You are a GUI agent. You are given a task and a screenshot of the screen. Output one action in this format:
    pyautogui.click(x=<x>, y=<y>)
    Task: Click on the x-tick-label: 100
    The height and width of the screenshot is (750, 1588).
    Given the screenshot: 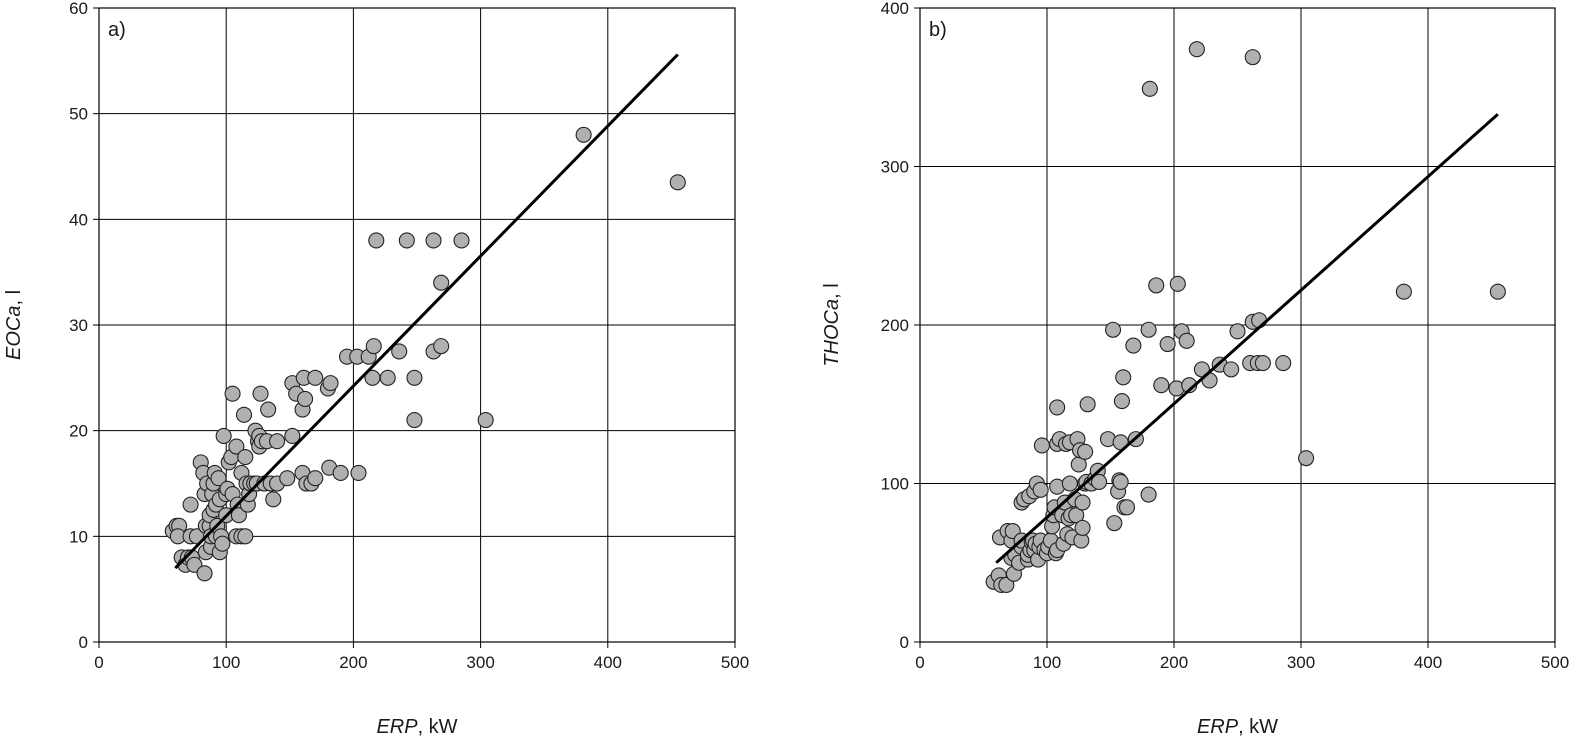 What is the action you would take?
    pyautogui.click(x=226, y=662)
    